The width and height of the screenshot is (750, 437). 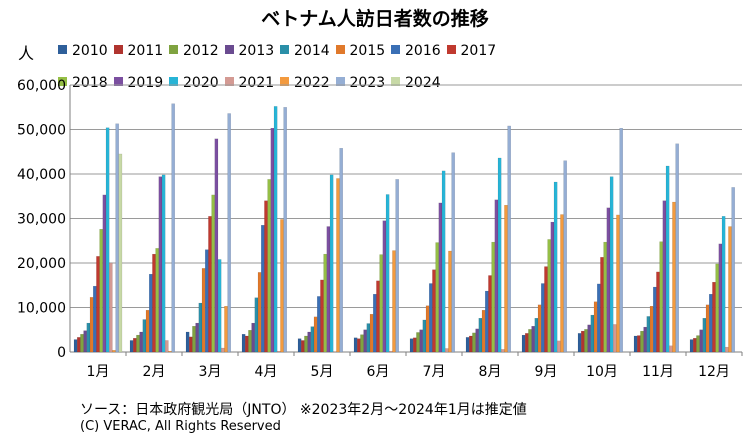 I want to click on x-tick-label: 5月, so click(x=322, y=372).